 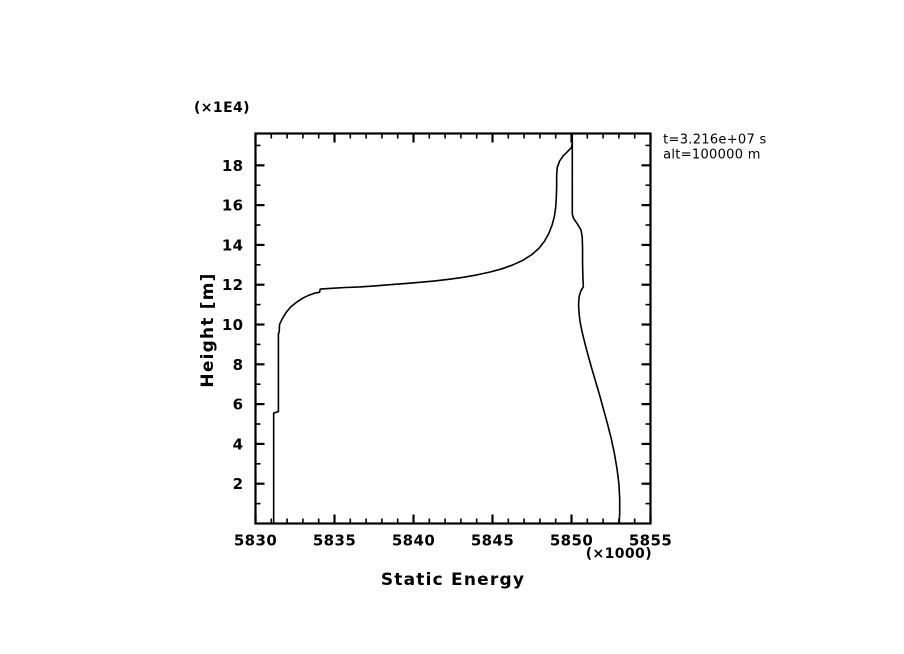 I want to click on x-tick-label: 5840, so click(x=413, y=541).